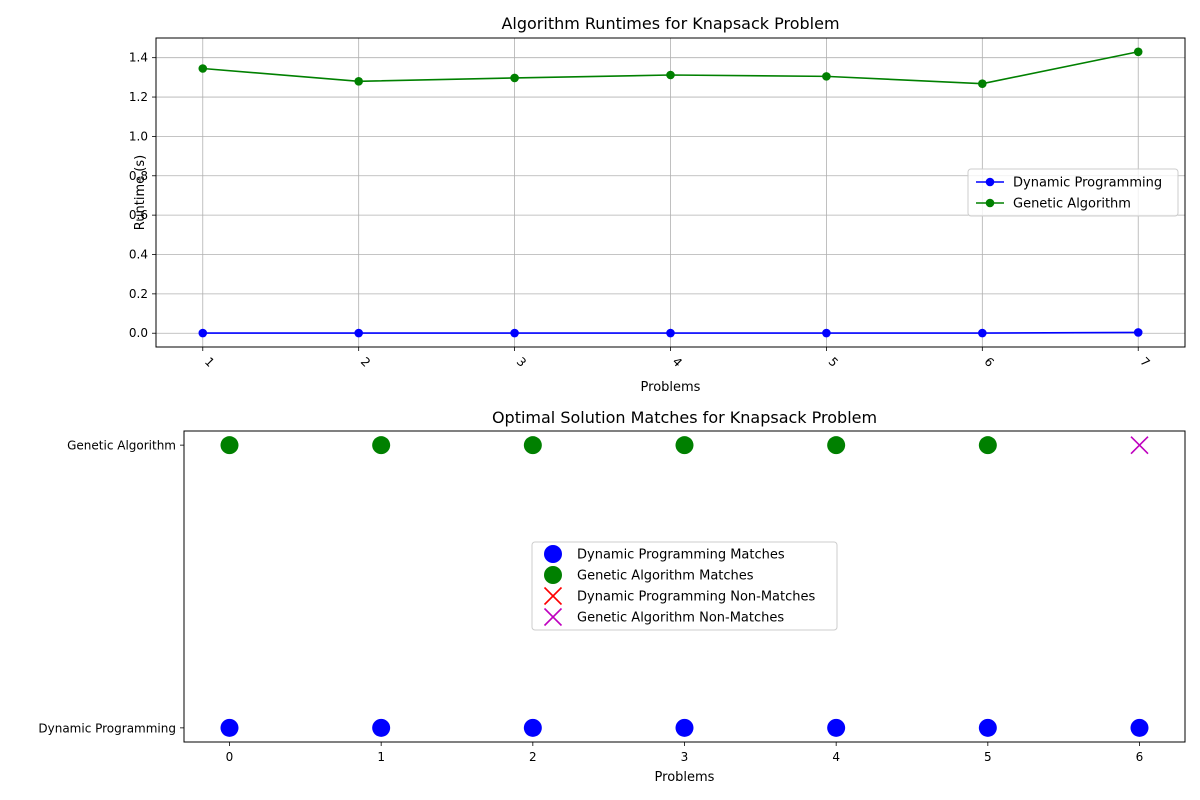  I want to click on legend-marker-genetic-algorithm-matches, so click(553, 575).